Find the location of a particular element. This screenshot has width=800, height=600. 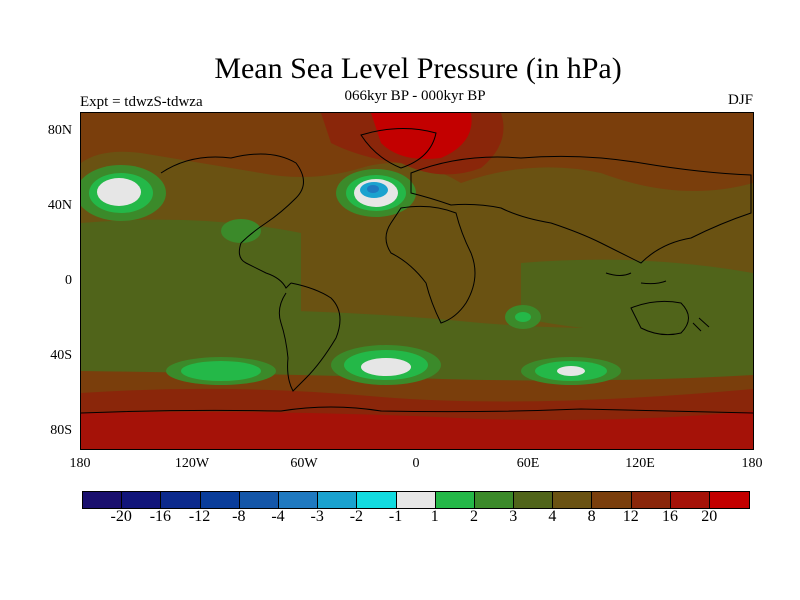

experiment-label: Expt = tdwzS-tdwza is located at coordinates (141, 102).